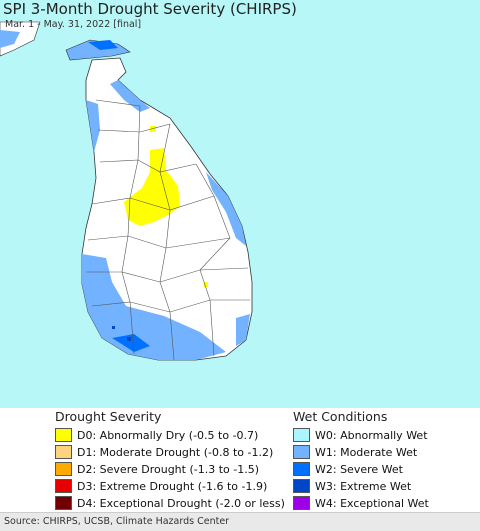 This screenshot has width=480, height=531. What do you see at coordinates (226, 209) in the screenshot?
I see `wet-east-coast` at bounding box center [226, 209].